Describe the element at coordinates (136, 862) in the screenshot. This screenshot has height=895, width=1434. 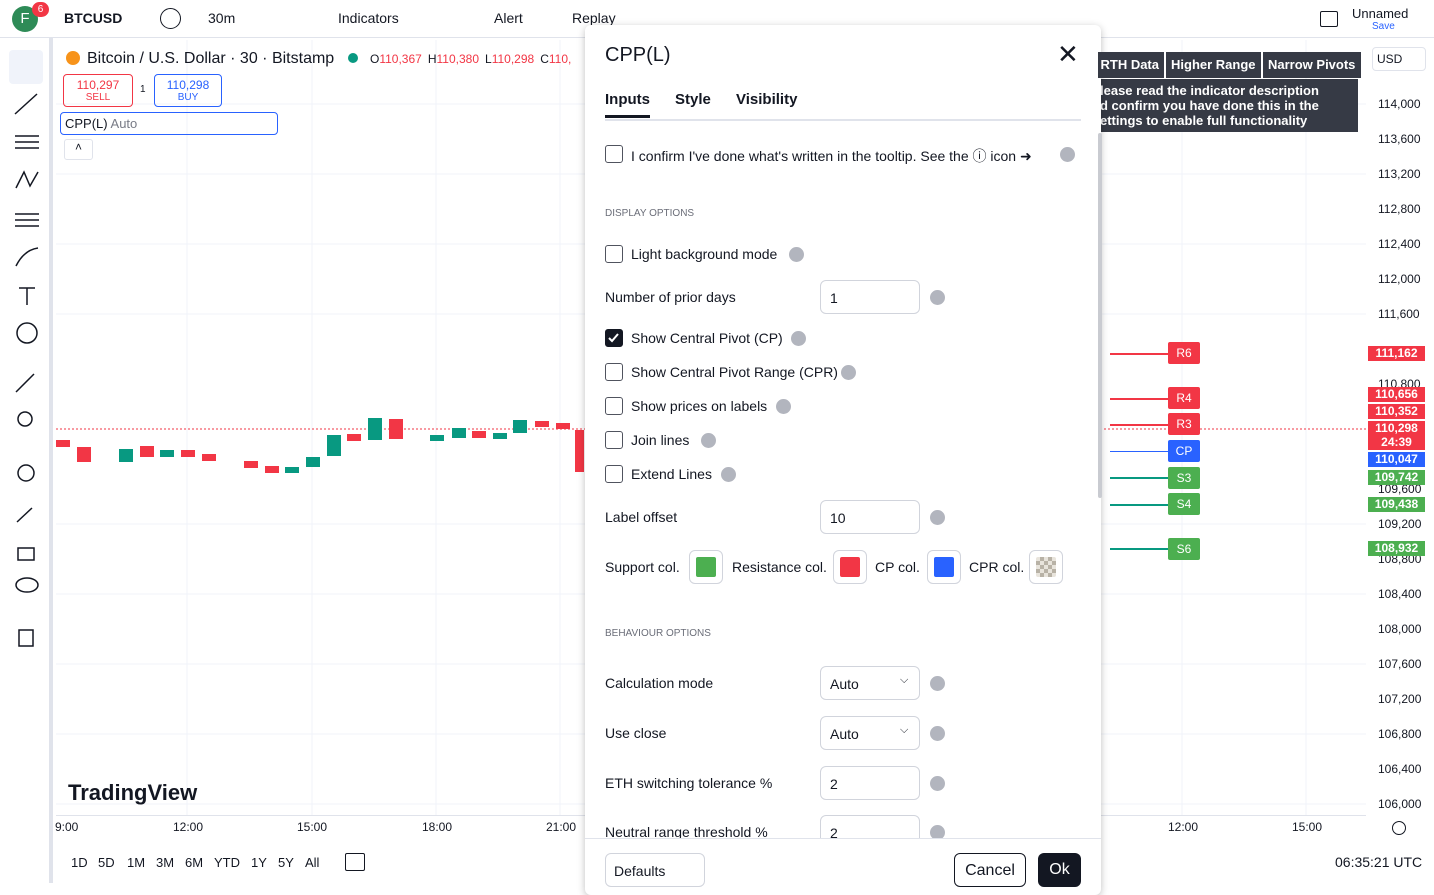
I see `range-button: 1M` at that location.